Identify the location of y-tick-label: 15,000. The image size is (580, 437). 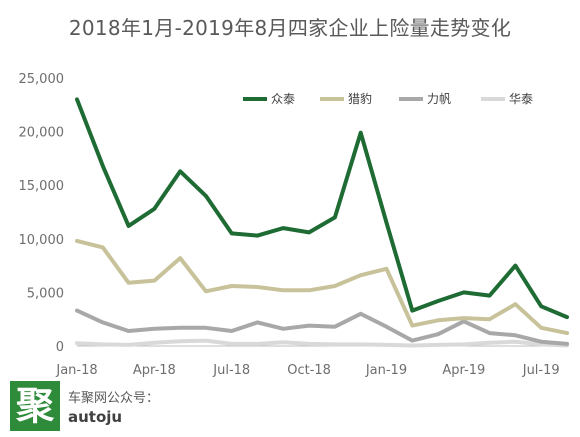
(42, 186).